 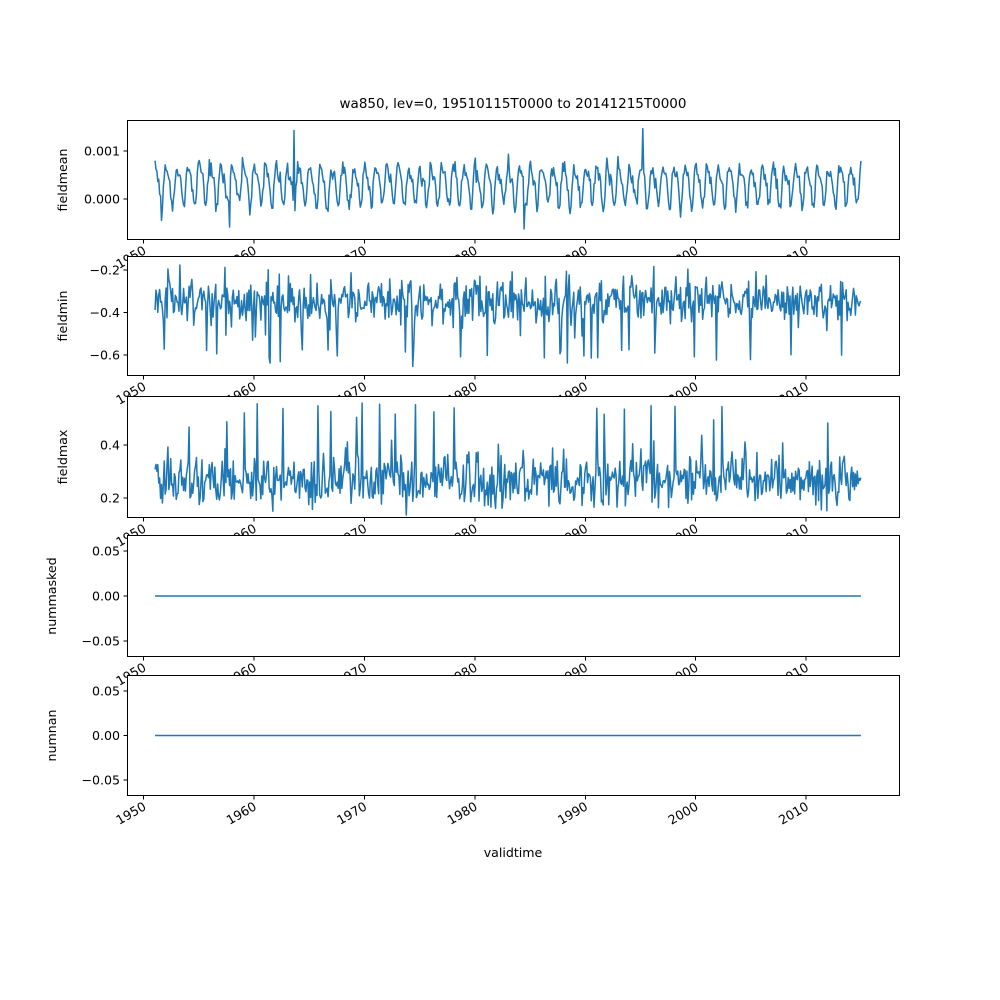 What do you see at coordinates (62, 316) in the screenshot?
I see `y-axis-label-fieldmin: fieldmin` at bounding box center [62, 316].